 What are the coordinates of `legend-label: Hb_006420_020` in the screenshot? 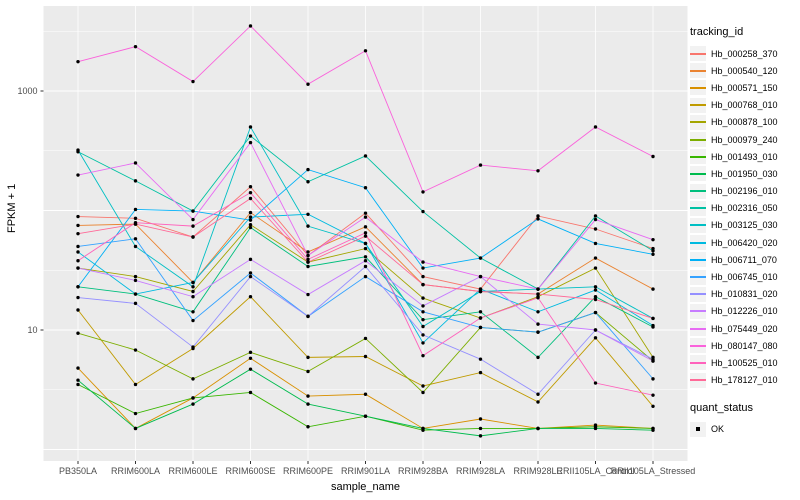 It's located at (744, 242).